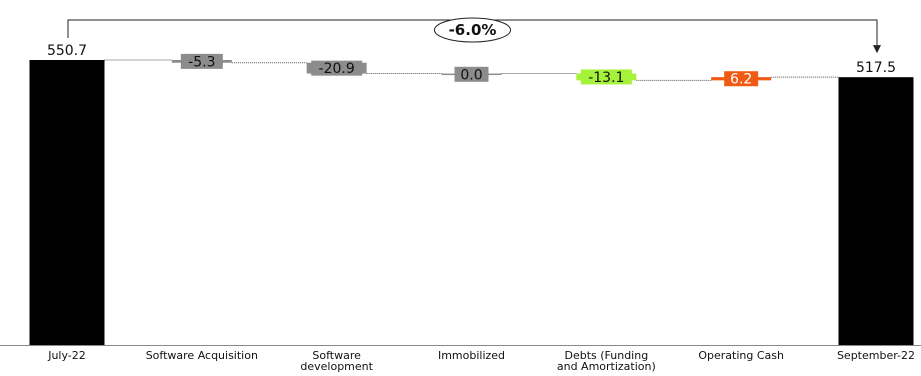 This screenshot has height=376, width=921. I want to click on x-tick-label-operating-cash: Operating Cash, so click(741, 355).